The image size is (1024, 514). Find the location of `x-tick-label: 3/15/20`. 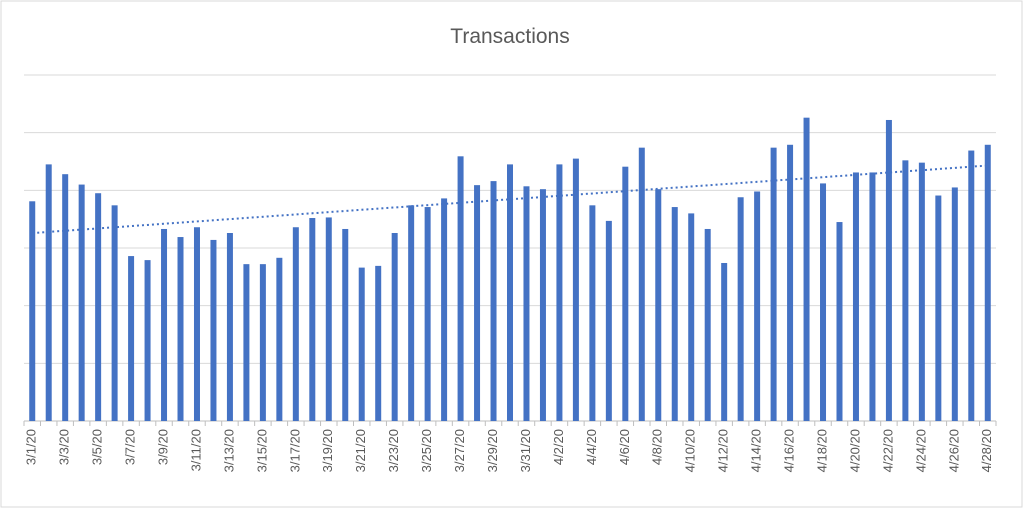

x-tick-label: 3/15/20 is located at coordinates (261, 450).